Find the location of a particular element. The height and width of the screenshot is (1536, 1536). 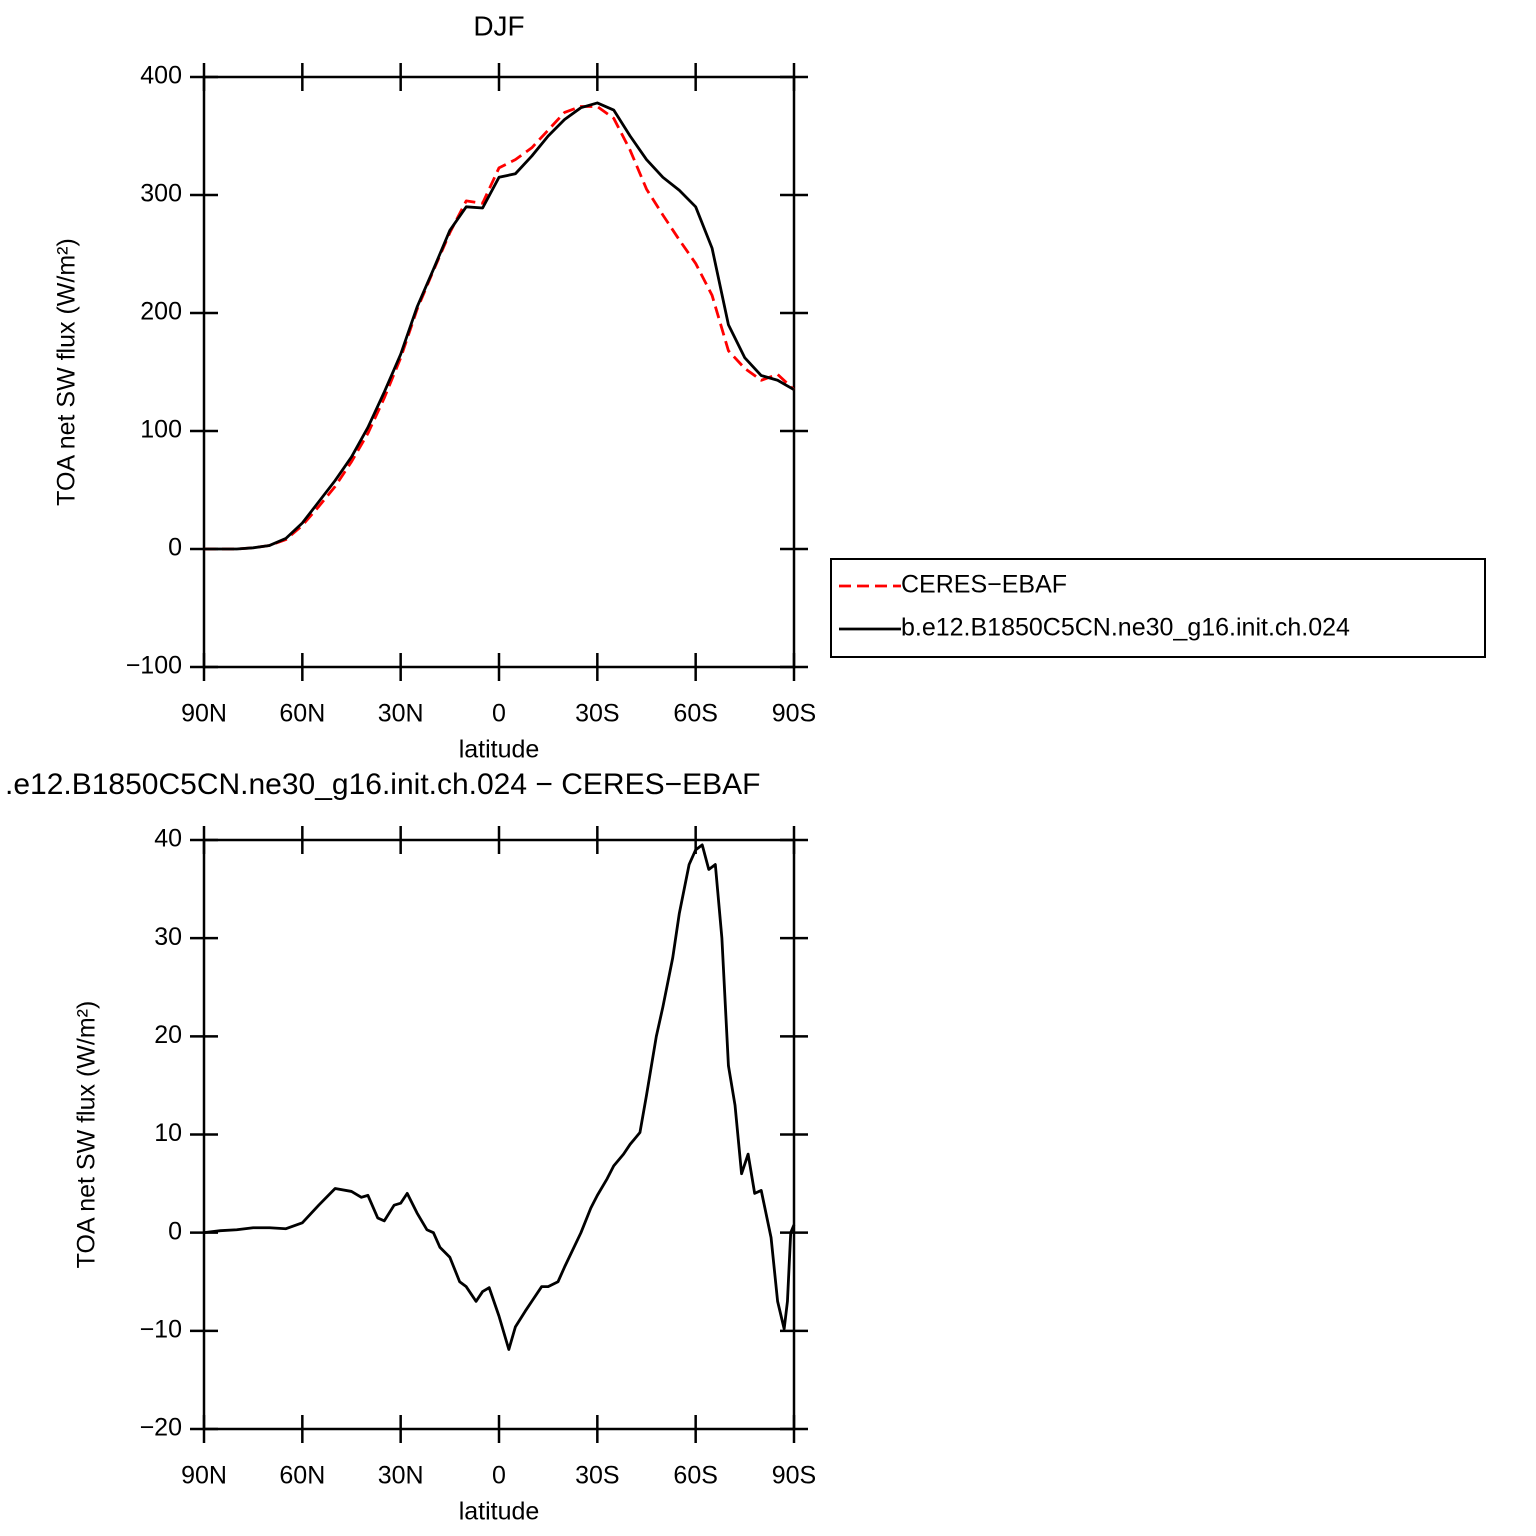

y-tick-label: 300 is located at coordinates (161, 194).